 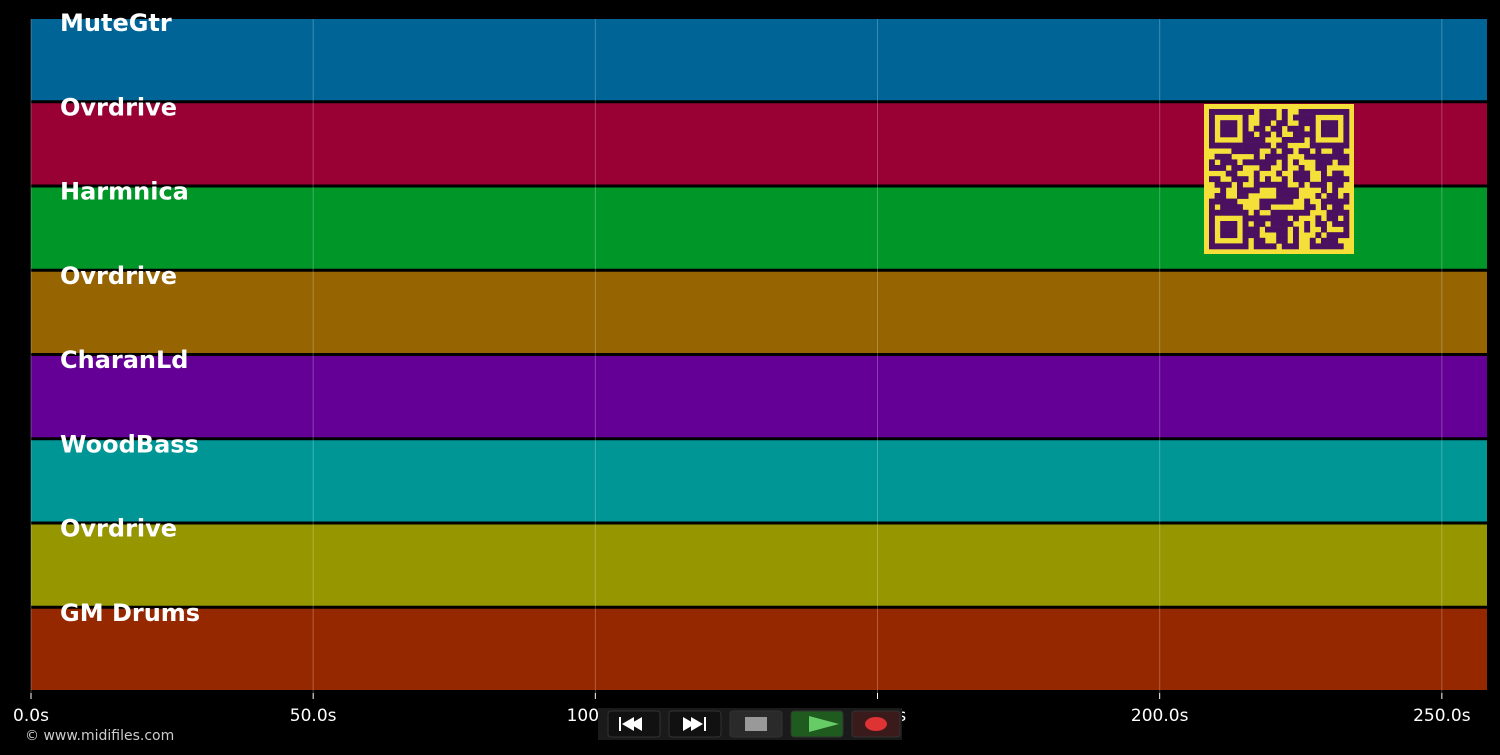 What do you see at coordinates (124, 192) in the screenshot?
I see `track-name: Harmnica` at bounding box center [124, 192].